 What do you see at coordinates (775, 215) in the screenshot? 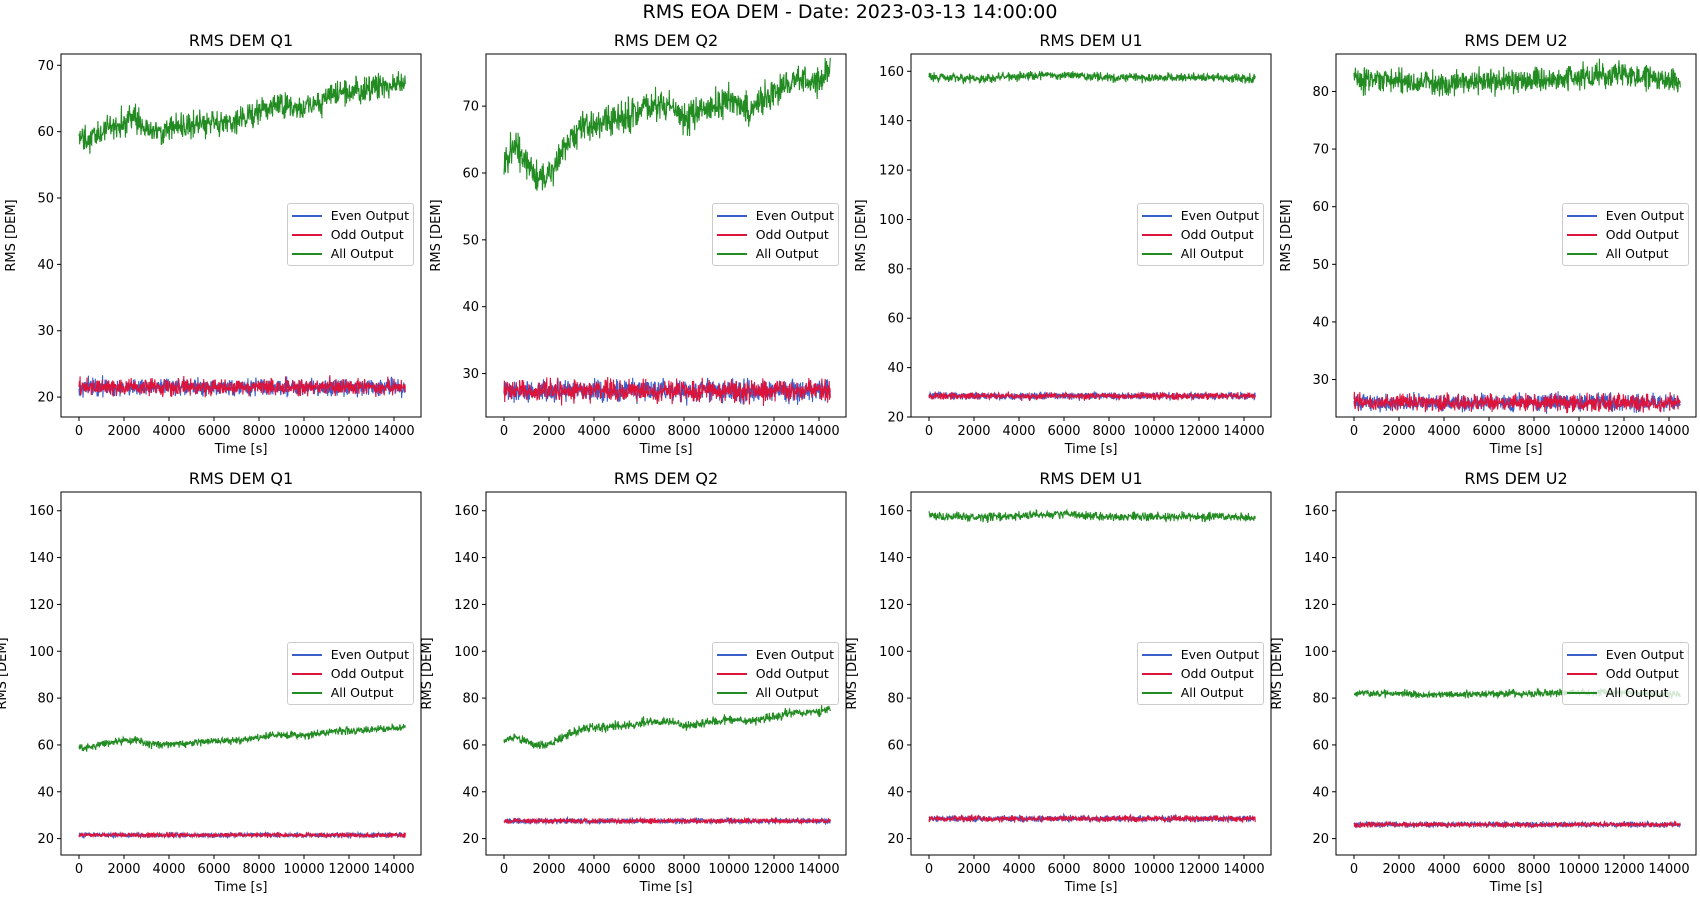
I see `legend-entry: Even Output` at bounding box center [775, 215].